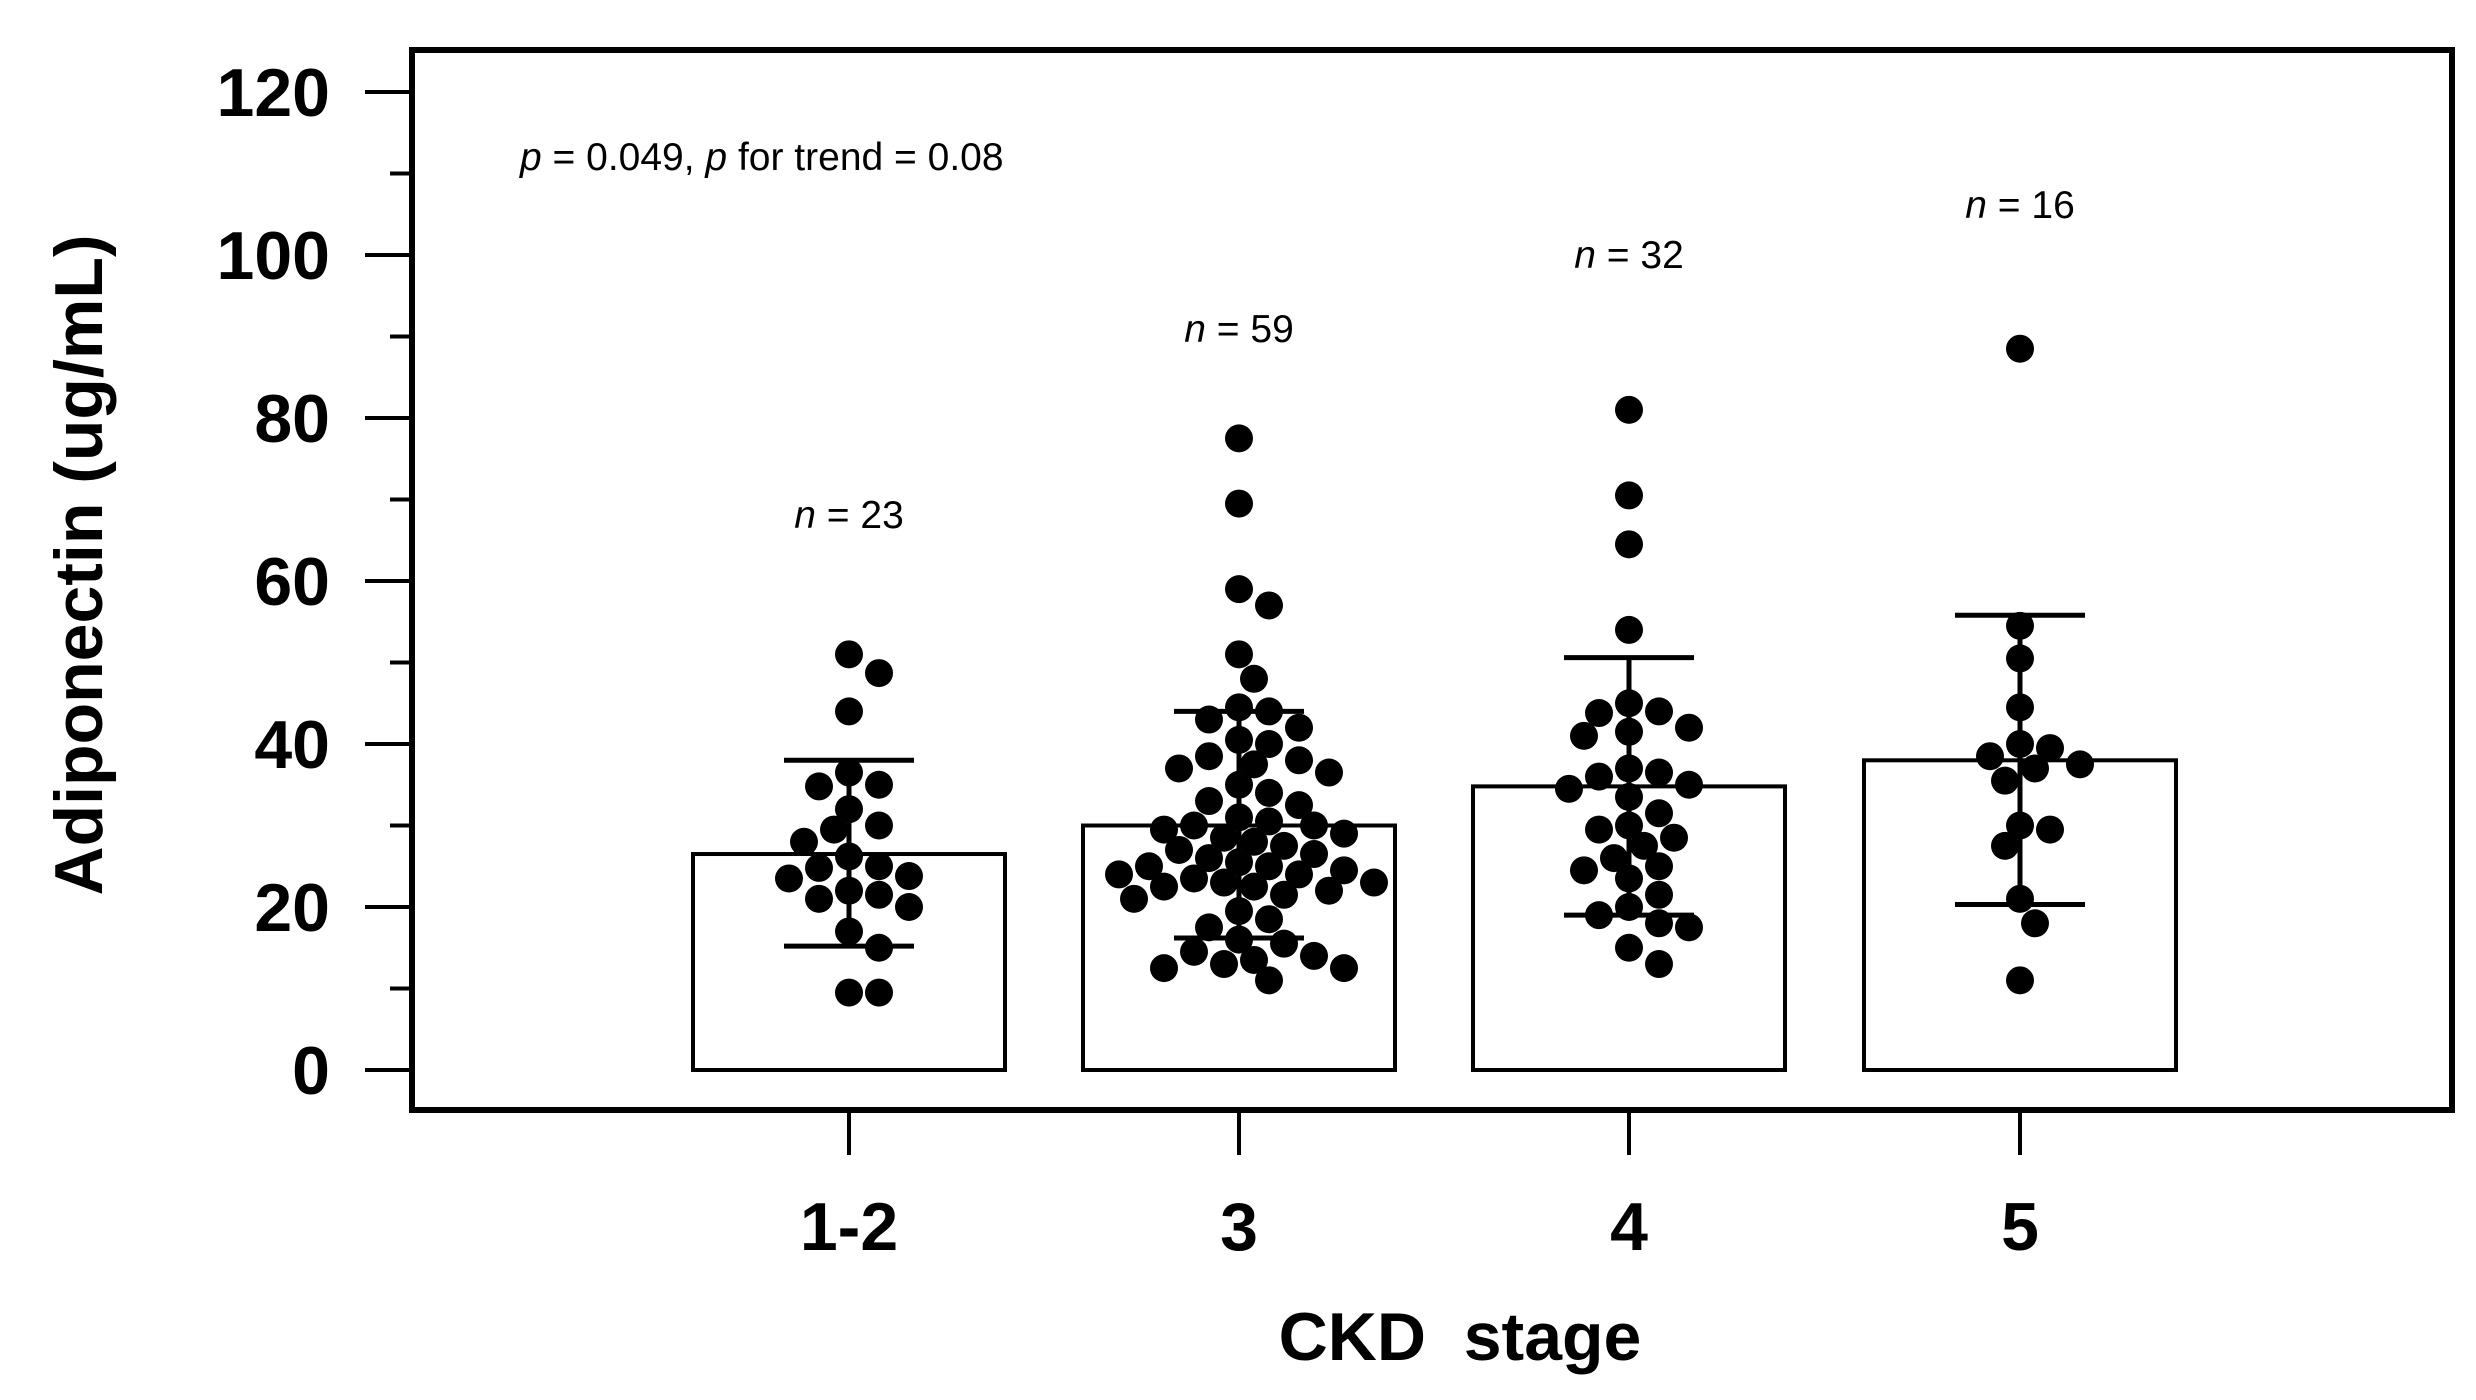  What do you see at coordinates (292, 908) in the screenshot?
I see `y-tick-label: 20` at bounding box center [292, 908].